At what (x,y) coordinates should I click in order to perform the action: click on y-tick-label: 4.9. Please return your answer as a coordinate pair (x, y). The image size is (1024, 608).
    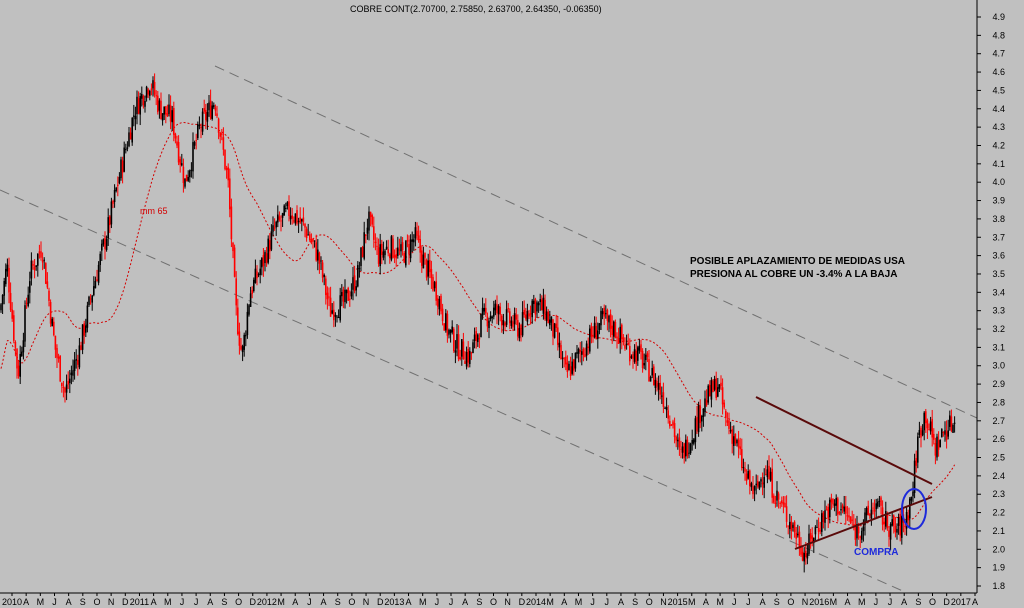
    Looking at the image, I should click on (998, 17).